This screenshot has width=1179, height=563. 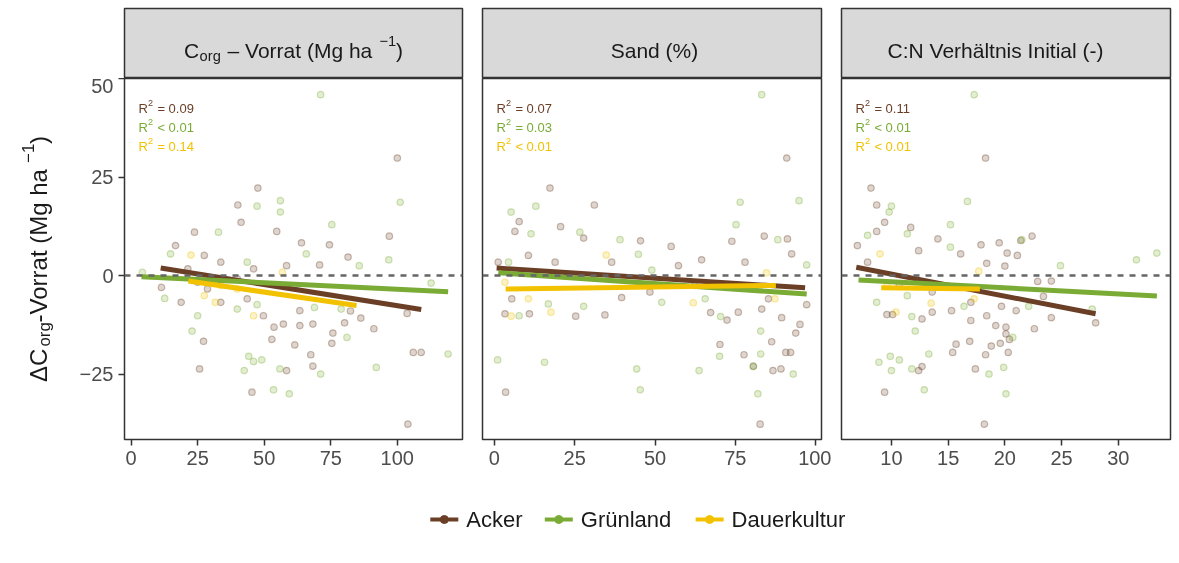 I want to click on x-tick-label: 30, so click(x=1118, y=457).